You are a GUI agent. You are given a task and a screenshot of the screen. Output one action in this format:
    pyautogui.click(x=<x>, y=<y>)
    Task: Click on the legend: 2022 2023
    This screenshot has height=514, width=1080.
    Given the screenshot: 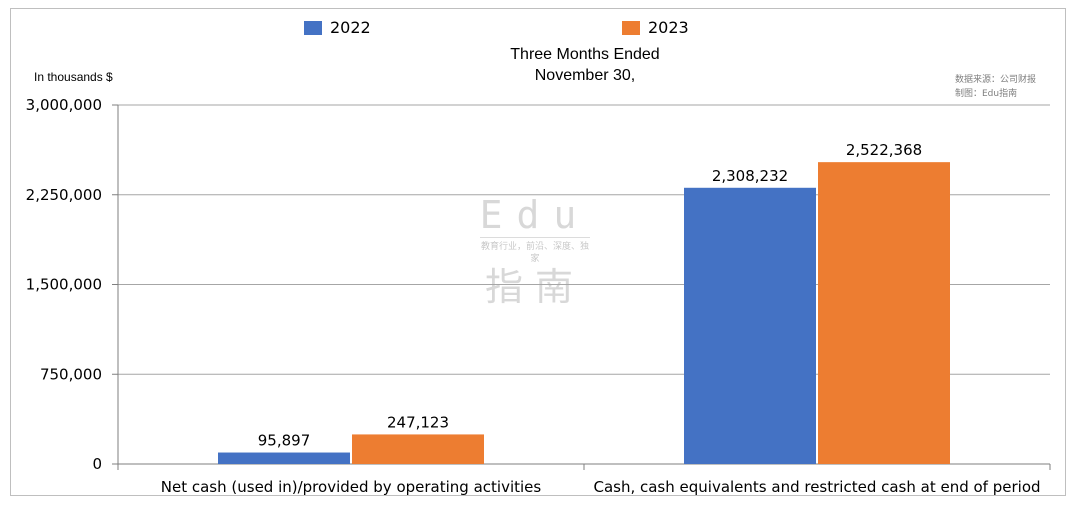 What is the action you would take?
    pyautogui.click(x=540, y=30)
    